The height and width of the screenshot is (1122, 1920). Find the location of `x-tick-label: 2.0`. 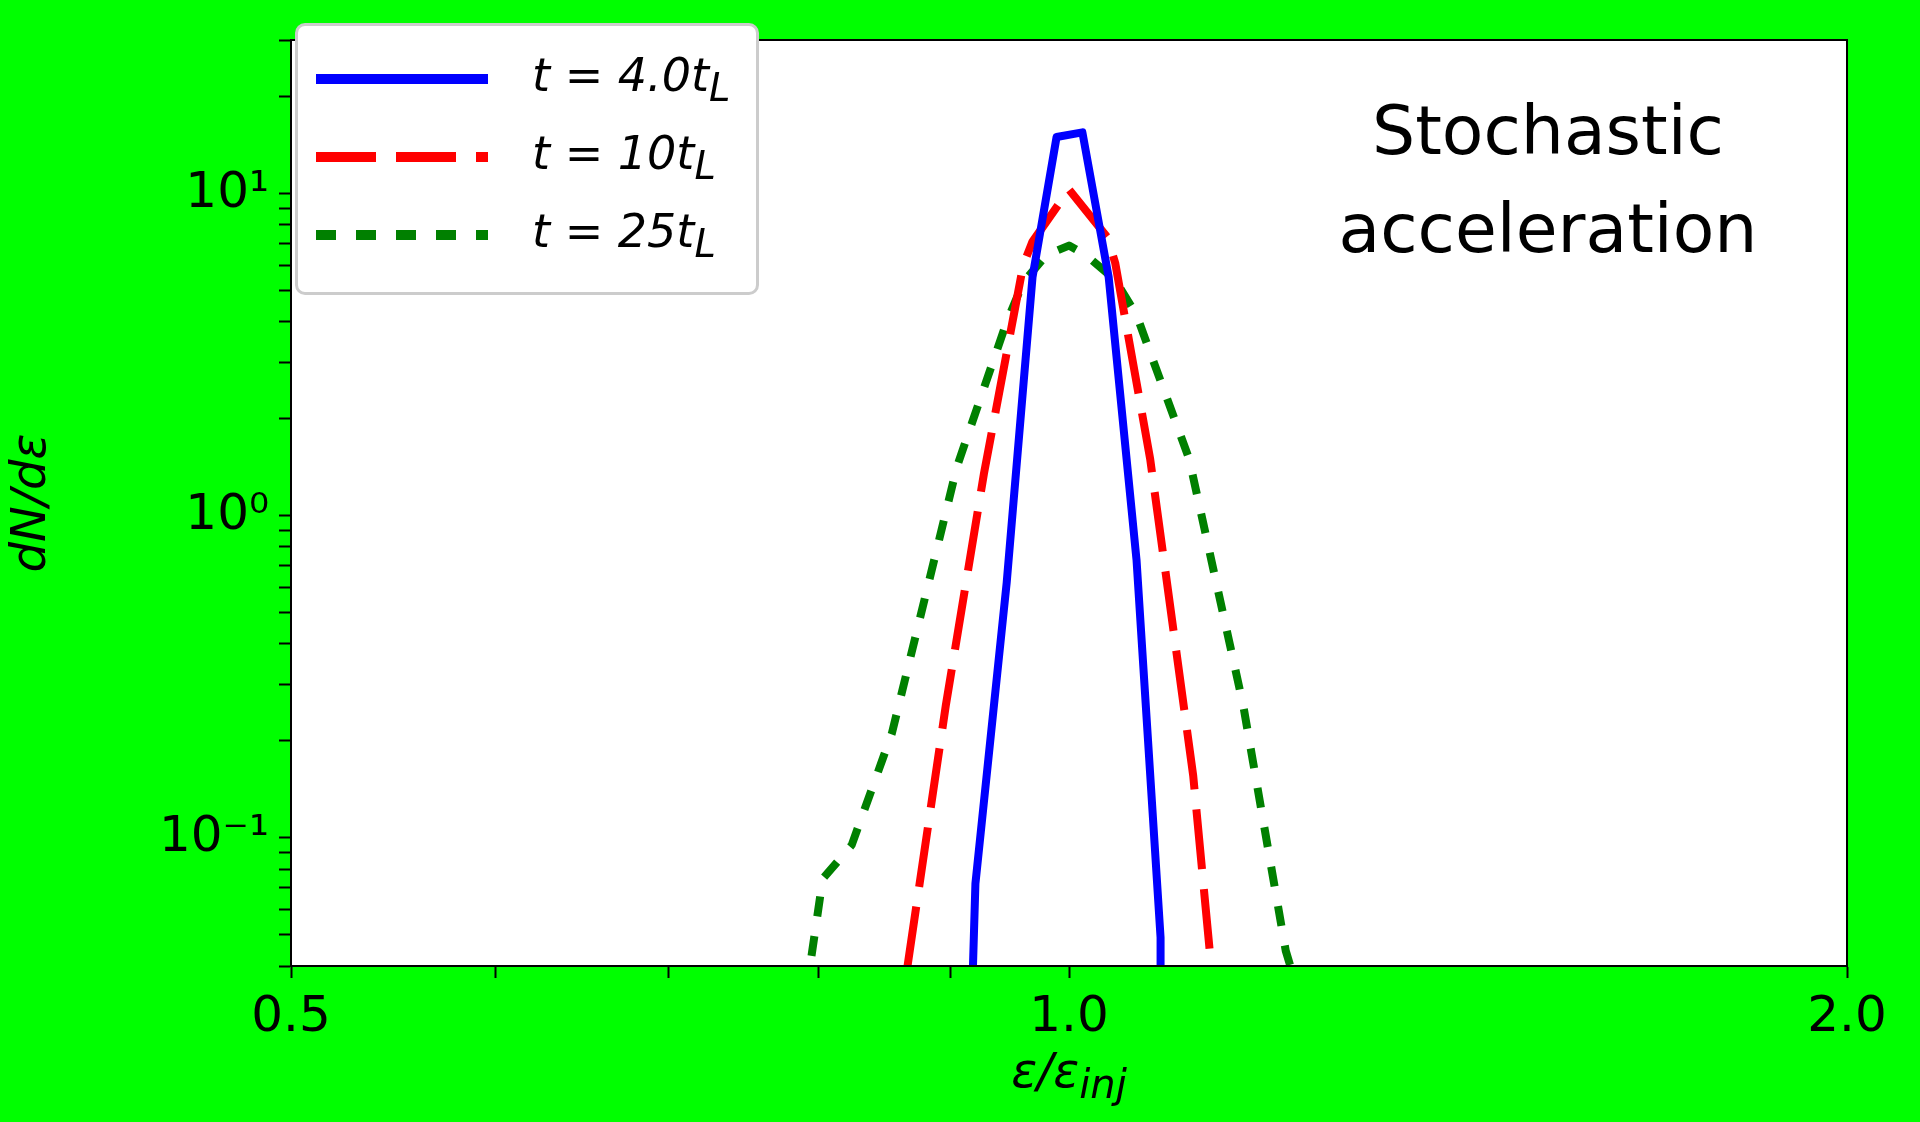

x-tick-label: 2.0 is located at coordinates (1847, 1013).